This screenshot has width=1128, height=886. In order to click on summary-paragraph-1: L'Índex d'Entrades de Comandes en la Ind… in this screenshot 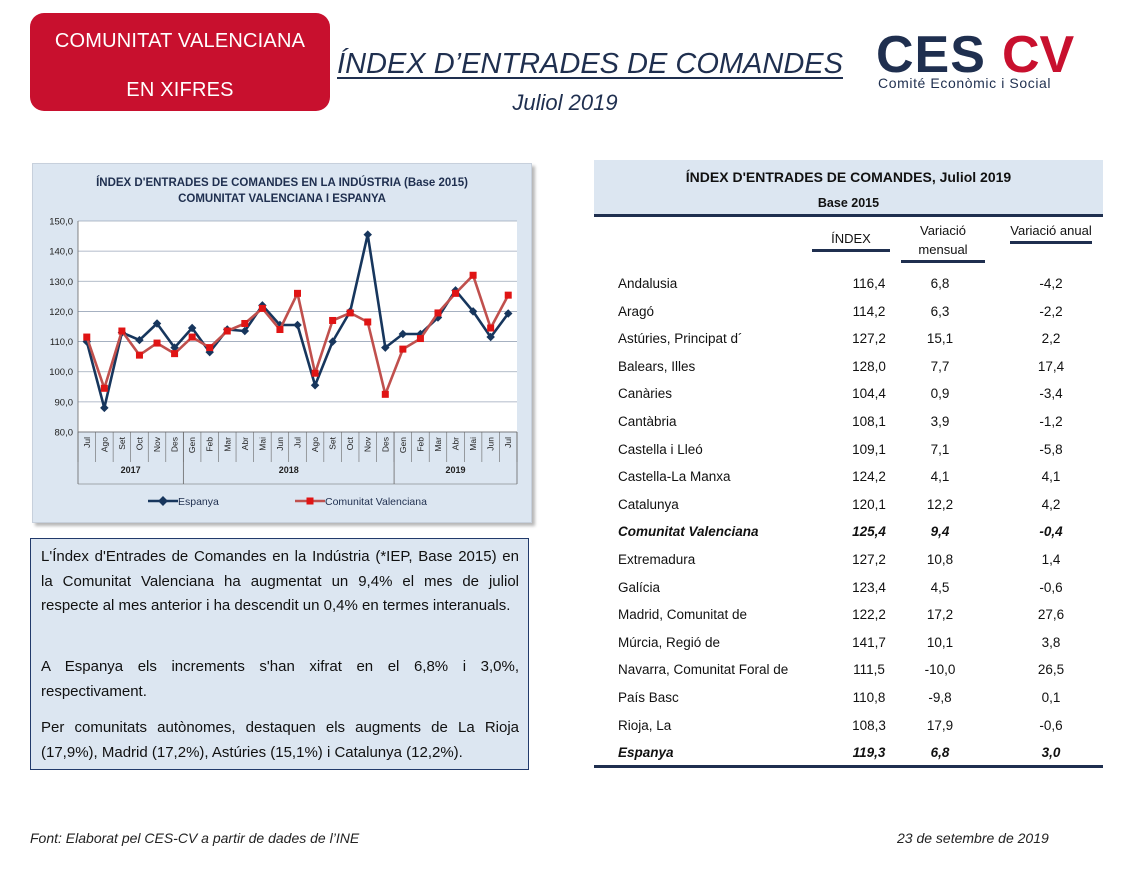, I will do `click(280, 581)`.